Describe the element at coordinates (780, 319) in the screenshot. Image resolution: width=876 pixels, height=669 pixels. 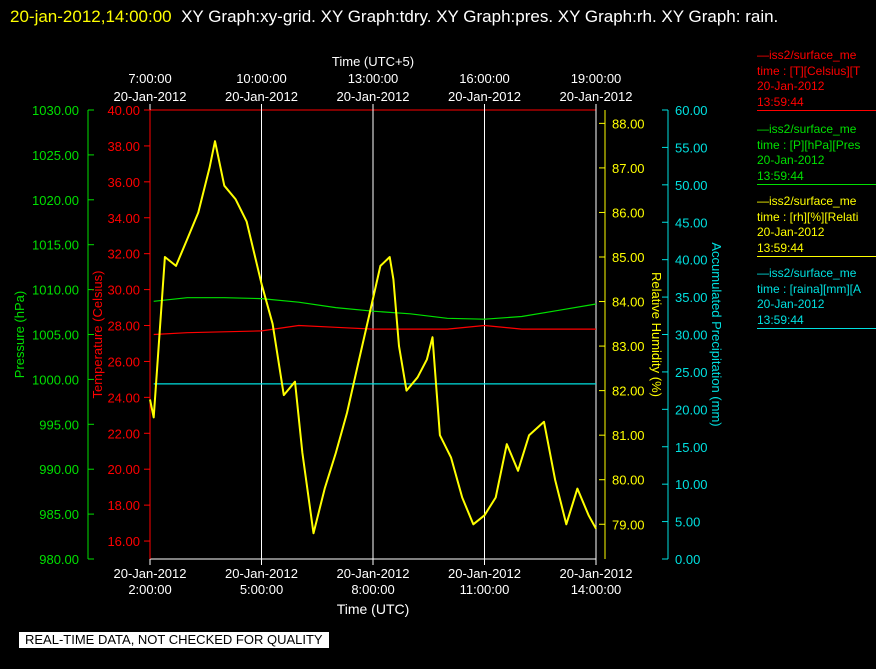
I see `legend-precip-time: 13:59:44` at that location.